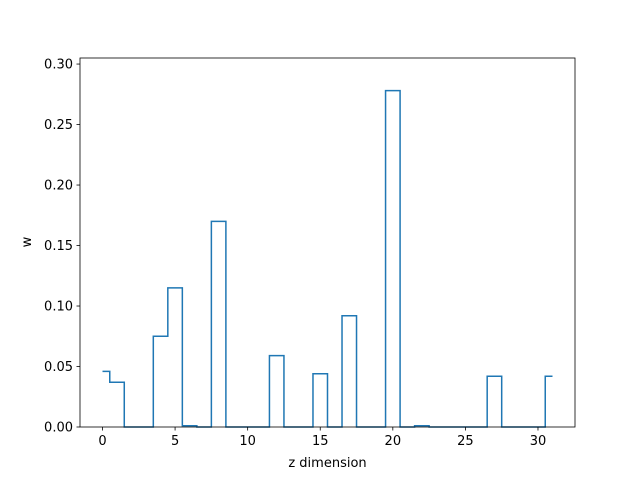 Image resolution: width=640 pixels, height=480 pixels. Describe the element at coordinates (175, 441) in the screenshot. I see `x-tick-label: 5` at that location.